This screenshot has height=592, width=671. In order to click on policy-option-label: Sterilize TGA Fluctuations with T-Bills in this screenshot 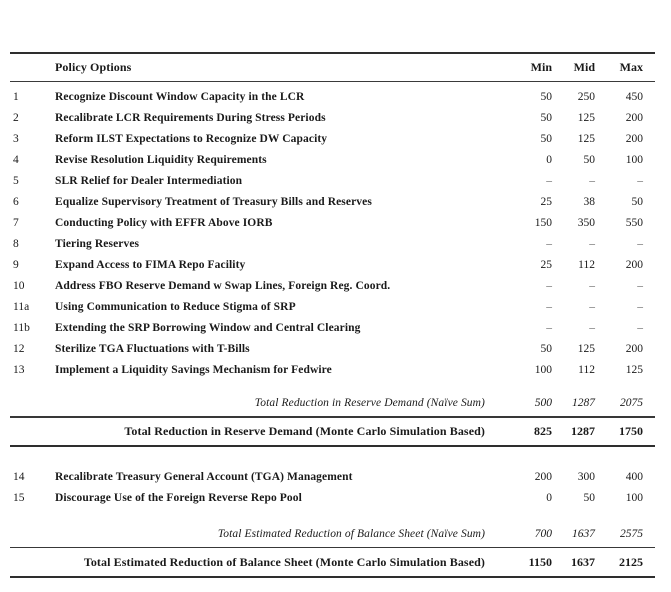, I will do `click(152, 348)`.